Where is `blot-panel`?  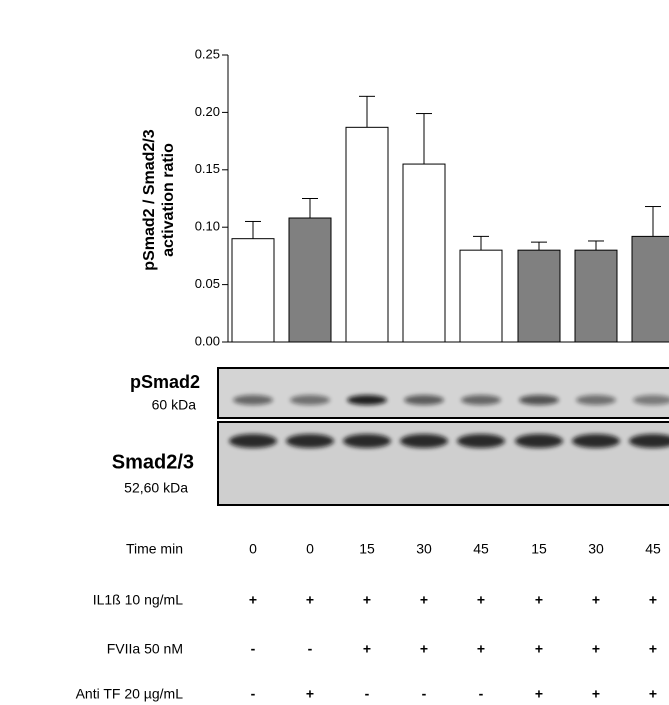 blot-panel is located at coordinates (443, 393).